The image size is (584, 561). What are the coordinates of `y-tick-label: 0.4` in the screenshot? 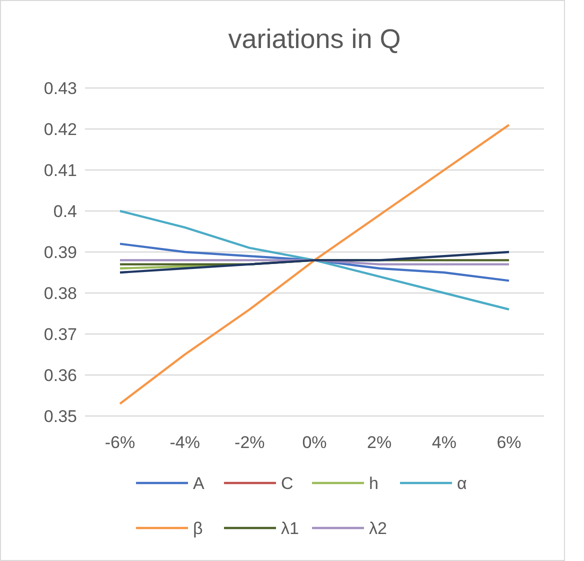 It's located at (65, 211).